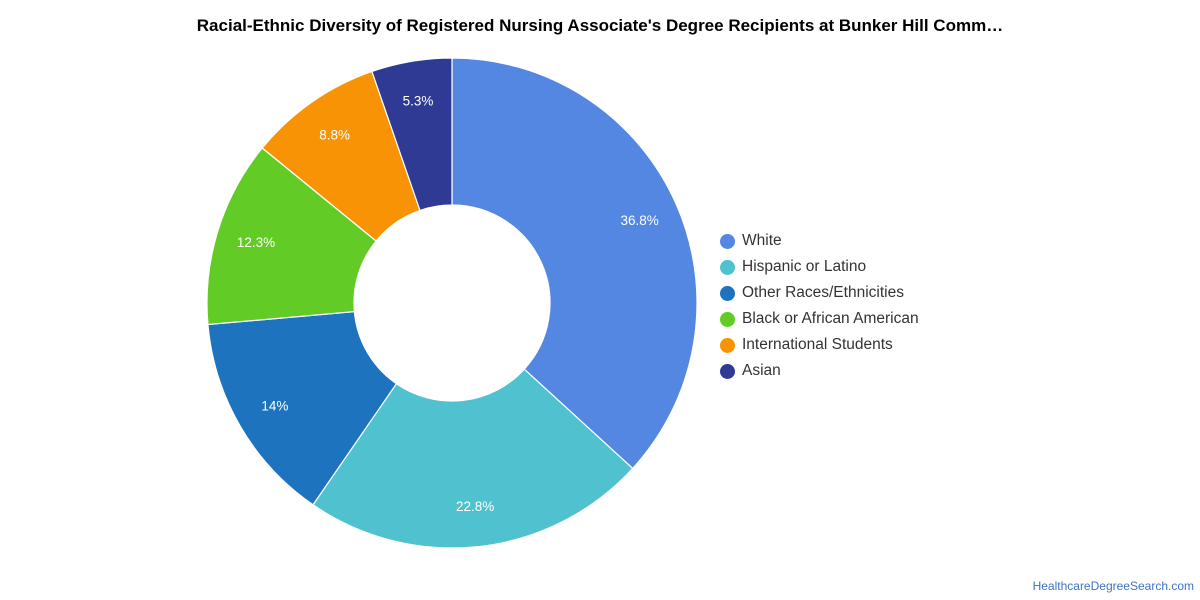 The image size is (1200, 600). What do you see at coordinates (334, 134) in the screenshot?
I see `slice-label: 8.8%` at bounding box center [334, 134].